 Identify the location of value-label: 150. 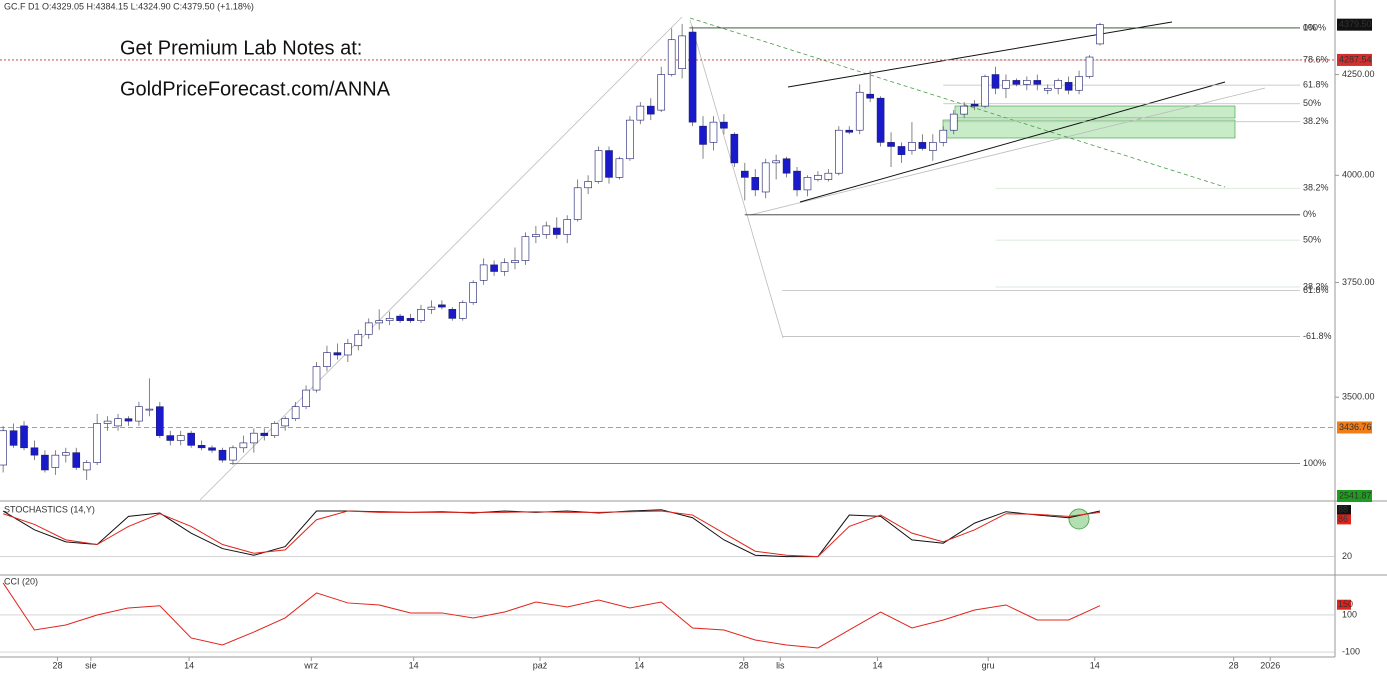
(1345, 604).